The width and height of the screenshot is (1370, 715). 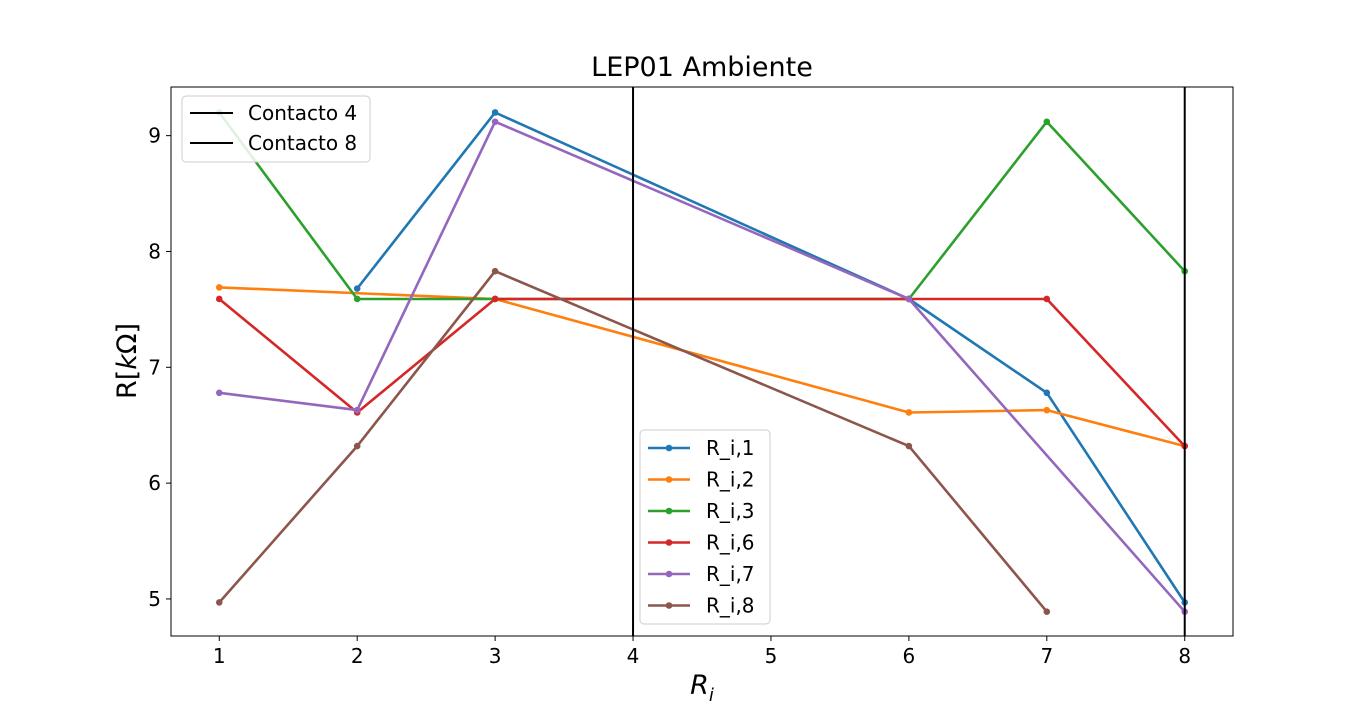 What do you see at coordinates (357, 656) in the screenshot?
I see `x-tick-label: 2` at bounding box center [357, 656].